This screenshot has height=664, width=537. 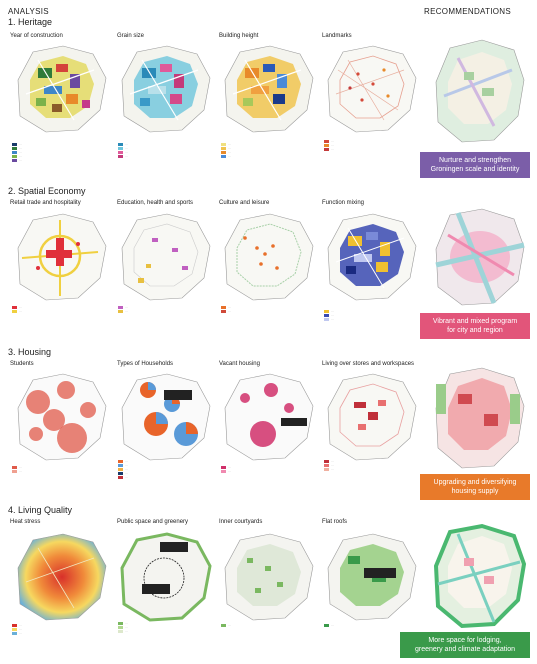 I want to click on recommendations-header: RECOMMENDATIONS, so click(x=468, y=11).